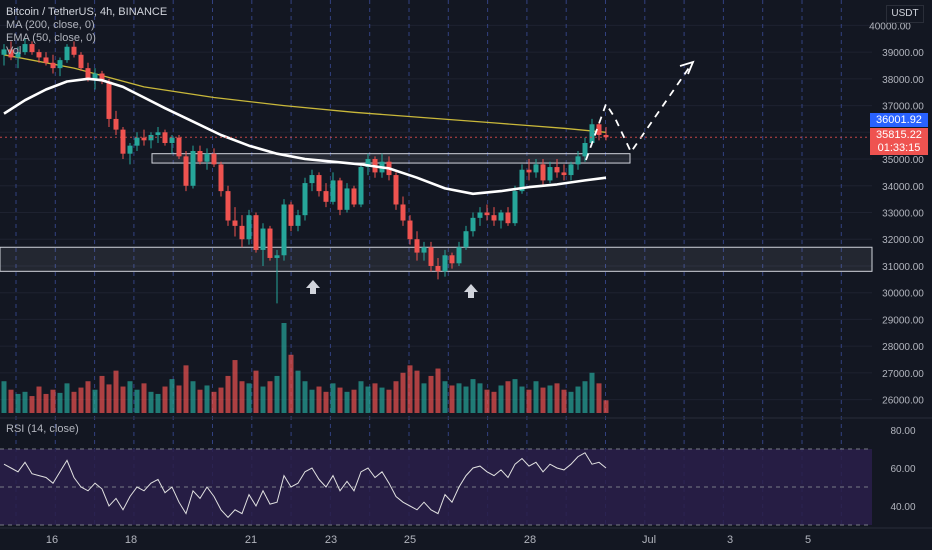  I want to click on time-tick-label: 28, so click(530, 540).